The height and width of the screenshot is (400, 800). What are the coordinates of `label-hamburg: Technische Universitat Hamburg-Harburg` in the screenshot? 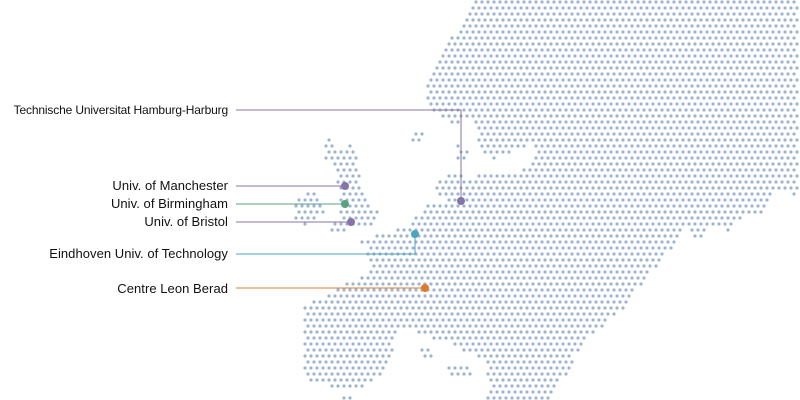 It's located at (121, 110).